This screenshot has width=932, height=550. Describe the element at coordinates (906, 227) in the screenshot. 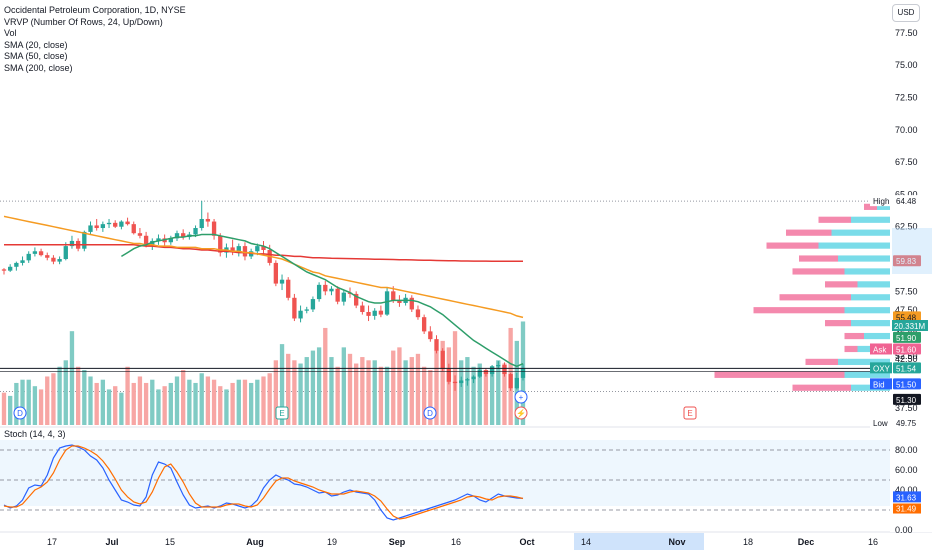

I see `price-tick-62.50: 62.50` at that location.